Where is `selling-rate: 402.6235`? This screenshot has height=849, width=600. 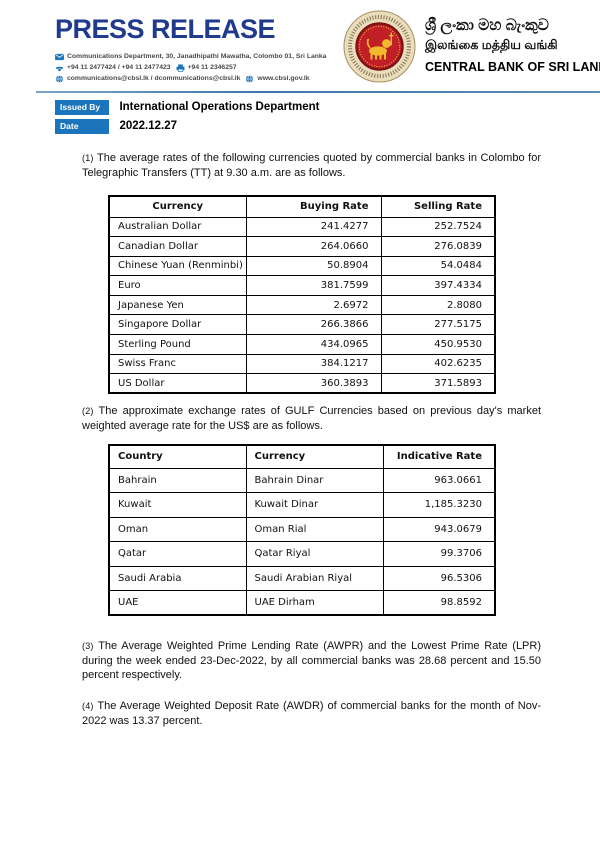
selling-rate: 402.6235 is located at coordinates (438, 364).